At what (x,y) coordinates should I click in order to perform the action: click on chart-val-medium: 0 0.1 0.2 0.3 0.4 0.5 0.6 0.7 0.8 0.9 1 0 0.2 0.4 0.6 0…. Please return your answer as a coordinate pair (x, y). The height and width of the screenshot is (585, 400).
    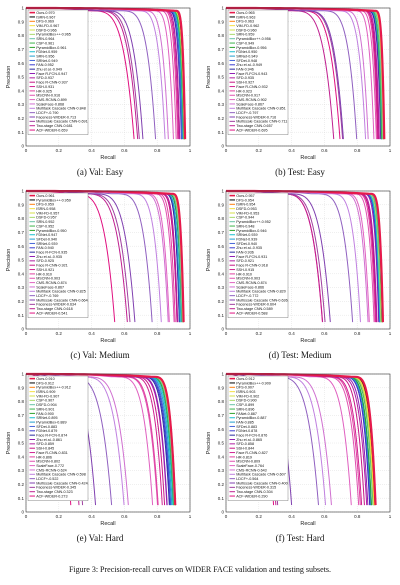
    Looking at the image, I should click on (99, 266).